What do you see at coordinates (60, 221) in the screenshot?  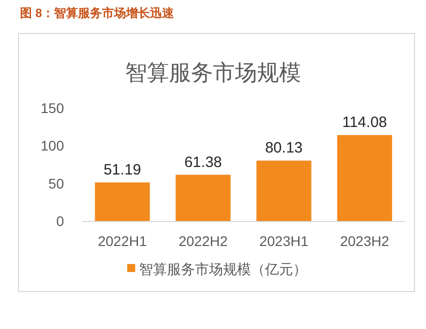 I see `y-tick-label: 0` at bounding box center [60, 221].